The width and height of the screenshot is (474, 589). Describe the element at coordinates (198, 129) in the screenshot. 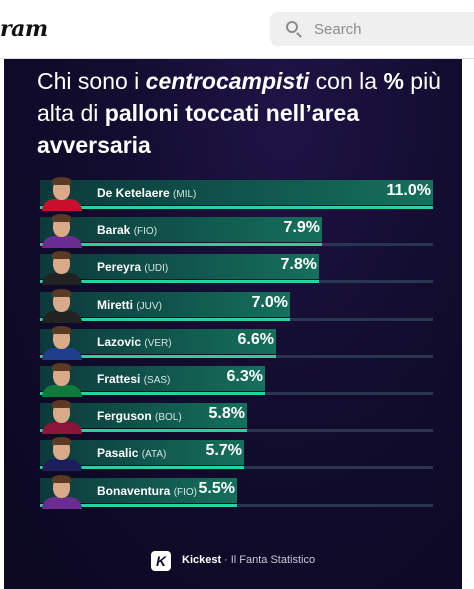

I see `title-part: palloni toccati nell’area avversaria` at that location.